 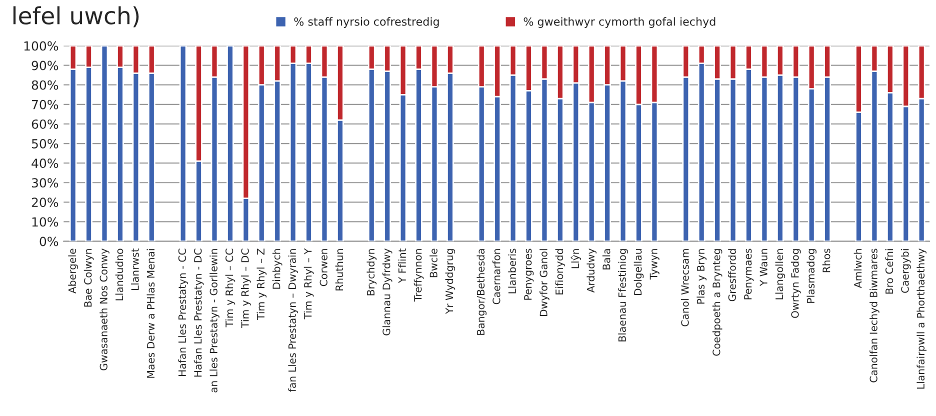 What do you see at coordinates (366, 22) in the screenshot?
I see `legend-label: % staff nyrsio cofrestredig` at bounding box center [366, 22].